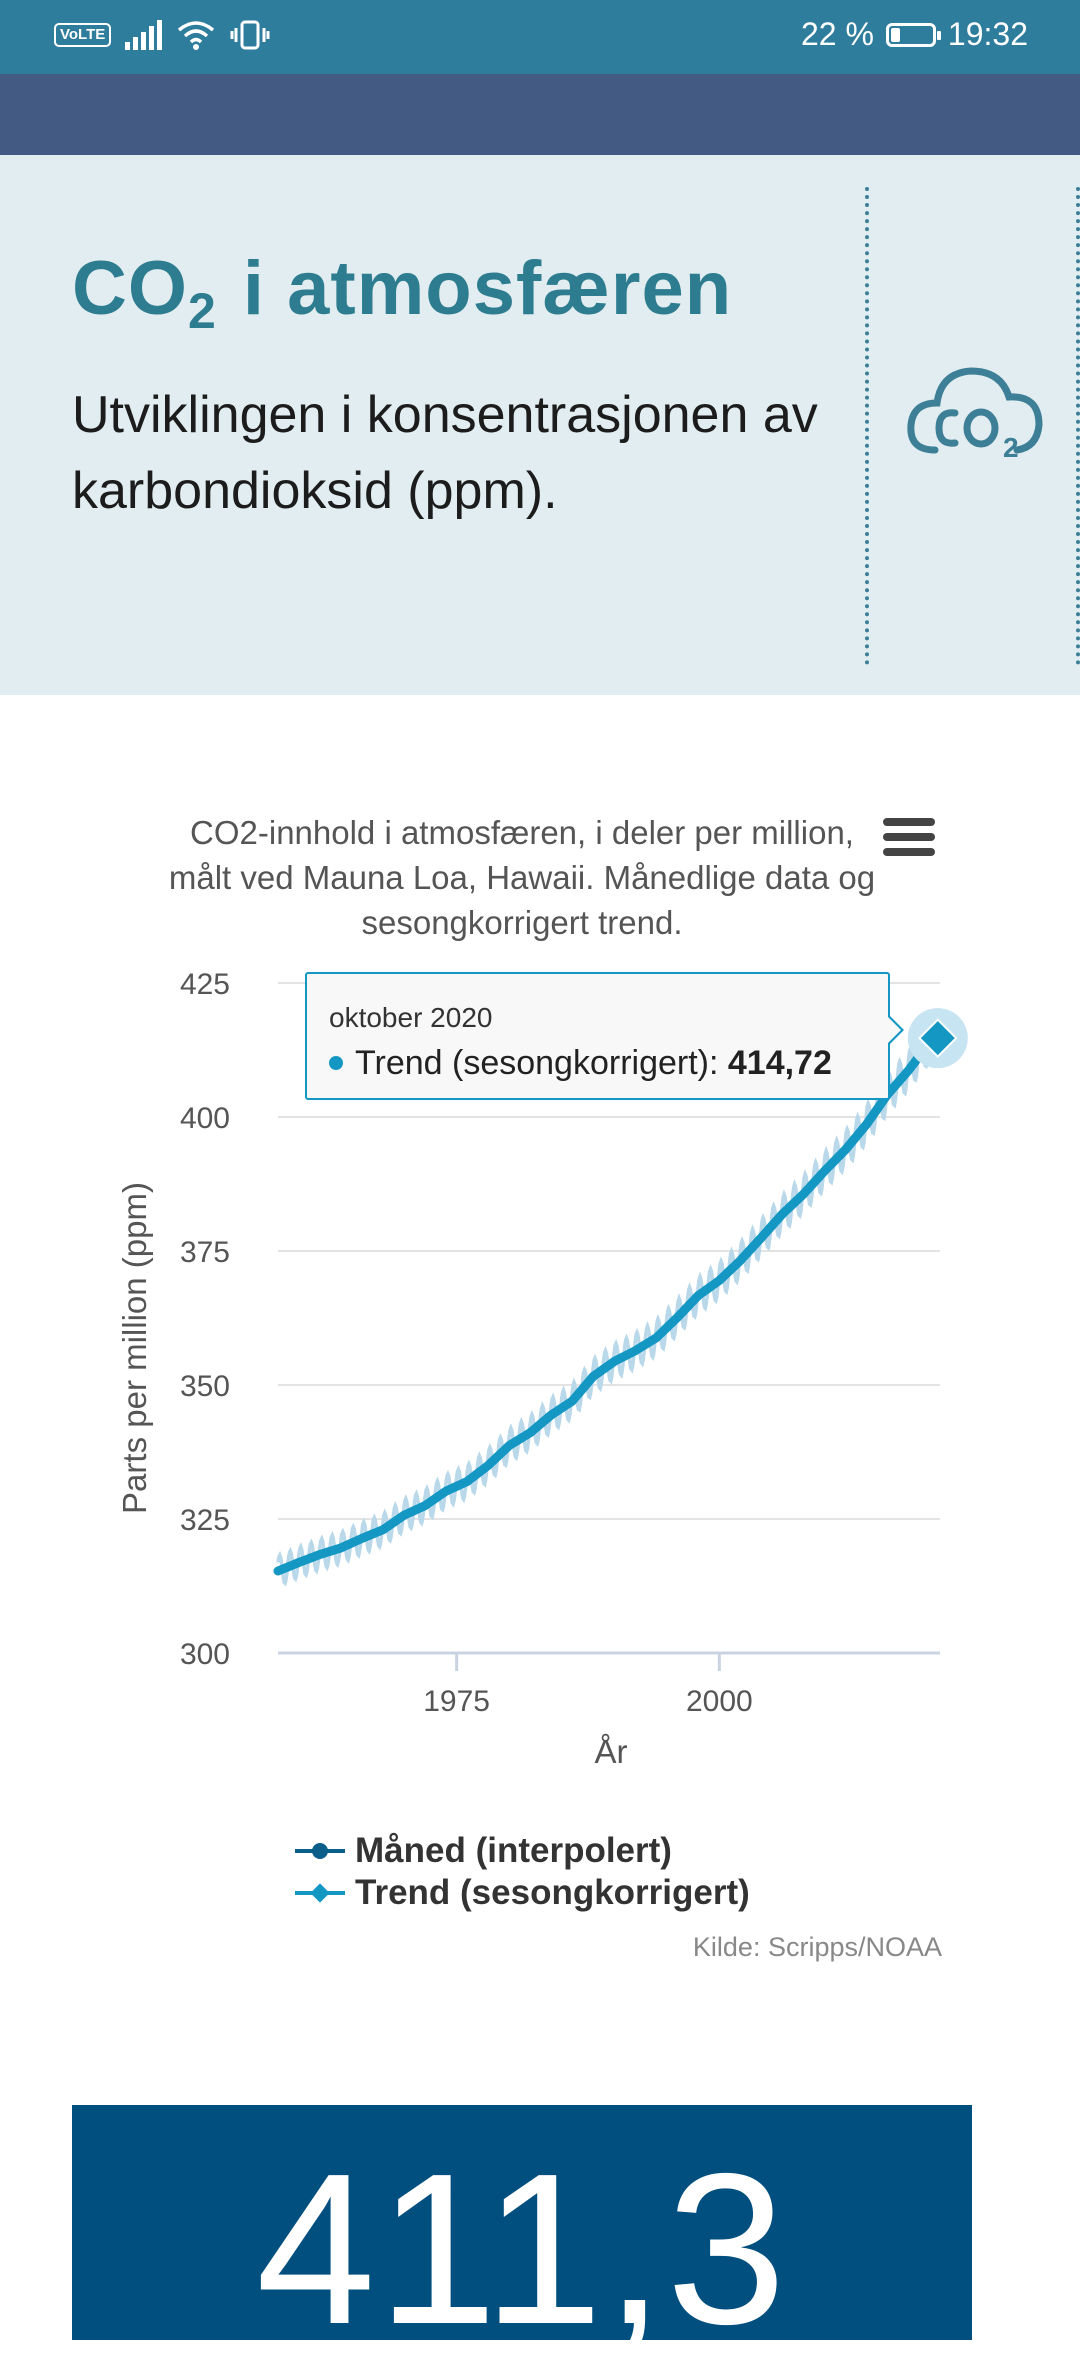  Describe the element at coordinates (513, 1850) in the screenshot. I see `legend-label: Måned (interpolert)` at that location.